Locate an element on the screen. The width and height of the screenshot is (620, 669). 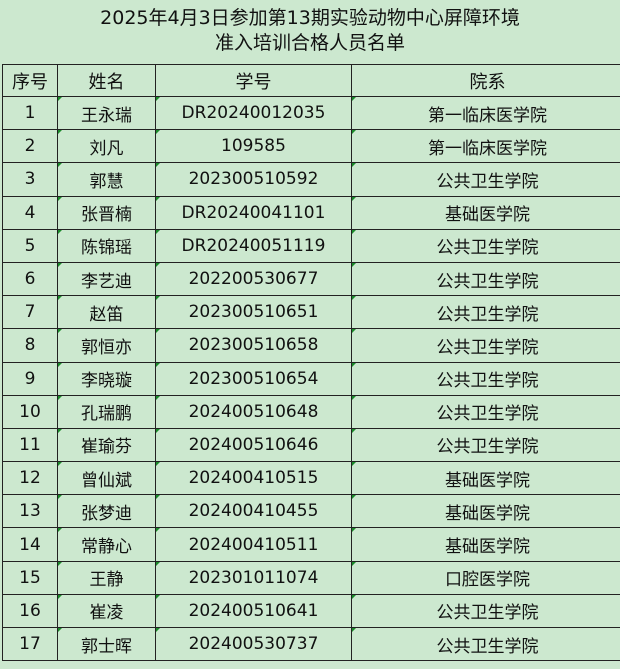
cell-index: 9 is located at coordinates (30, 378).